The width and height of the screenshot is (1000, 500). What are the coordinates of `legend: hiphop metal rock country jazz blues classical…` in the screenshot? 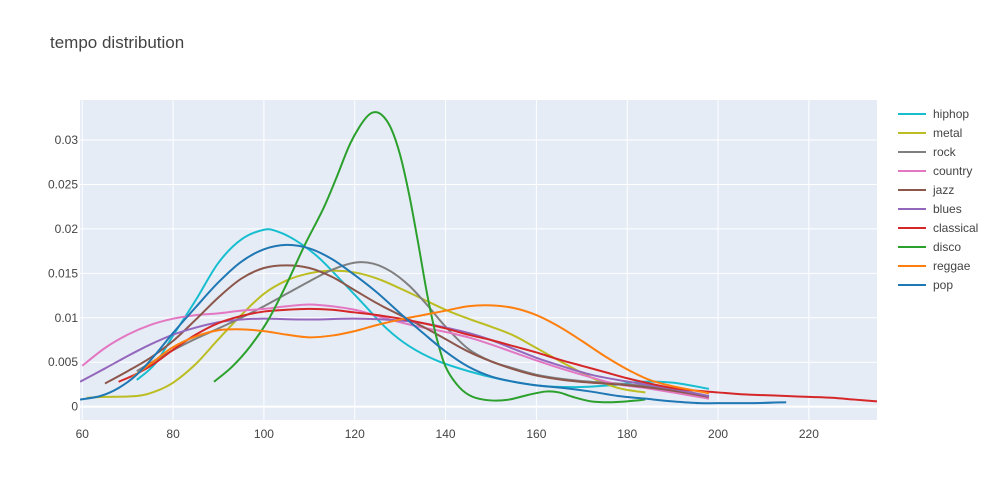 It's located at (938, 199).